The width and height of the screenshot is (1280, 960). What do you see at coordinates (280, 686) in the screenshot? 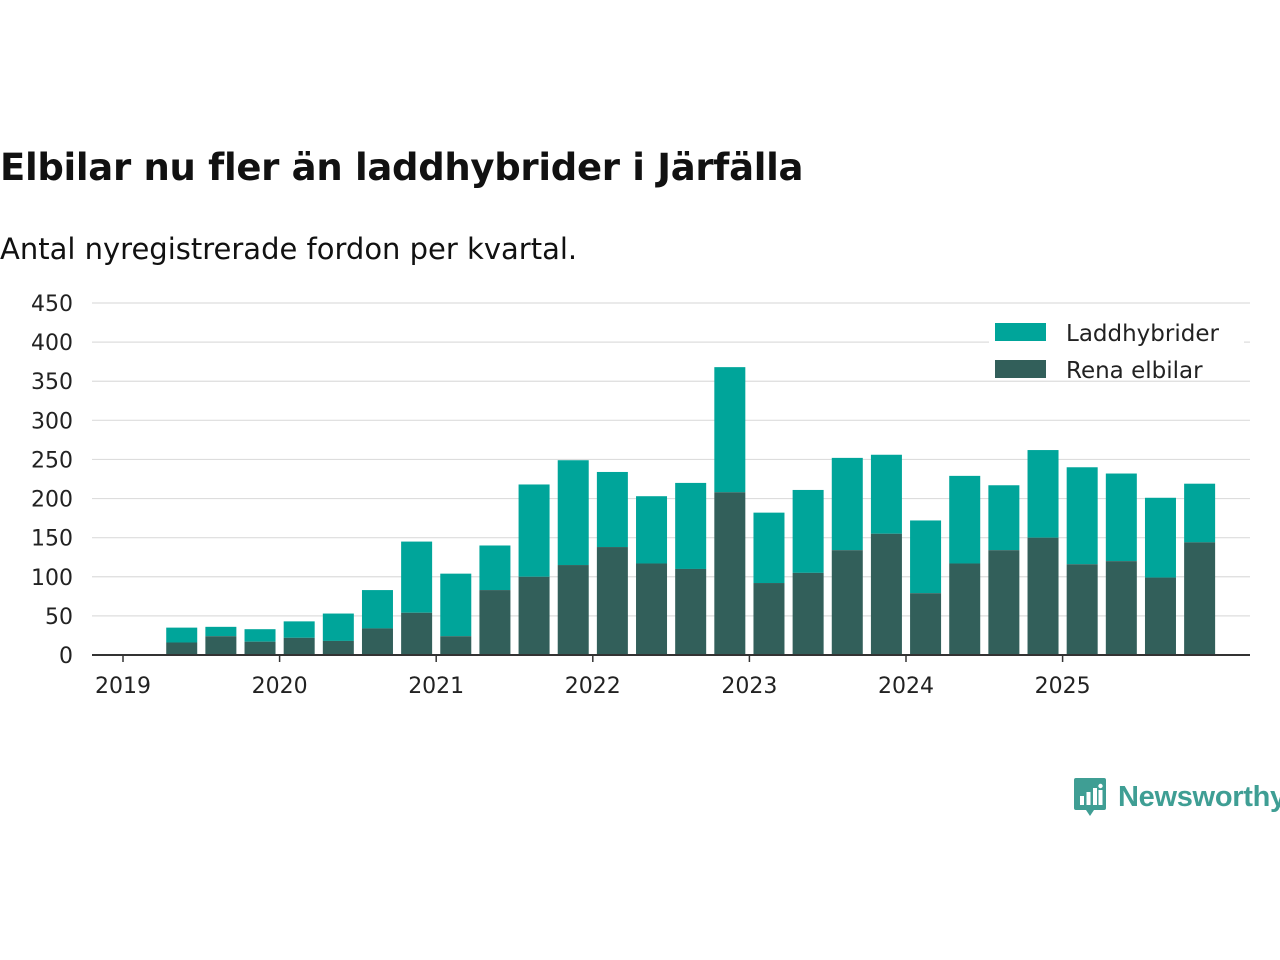
I see `x-tick-label: 2020` at bounding box center [280, 686].